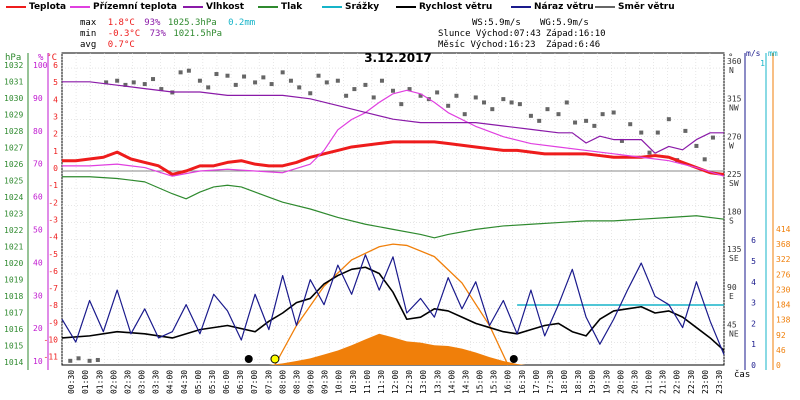 This screenshot has height=400, width=800. Describe the element at coordinates (123, 7) in the screenshot. I see `legend-item-1: Přízemní teplota` at that location.